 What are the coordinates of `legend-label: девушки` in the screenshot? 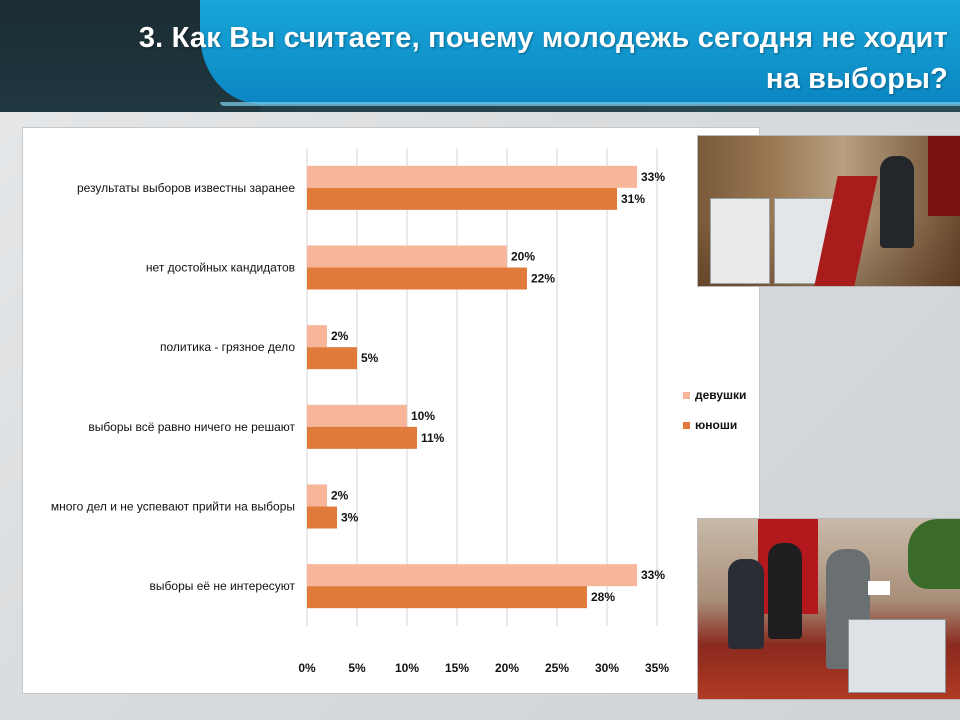 It's located at (720, 395).